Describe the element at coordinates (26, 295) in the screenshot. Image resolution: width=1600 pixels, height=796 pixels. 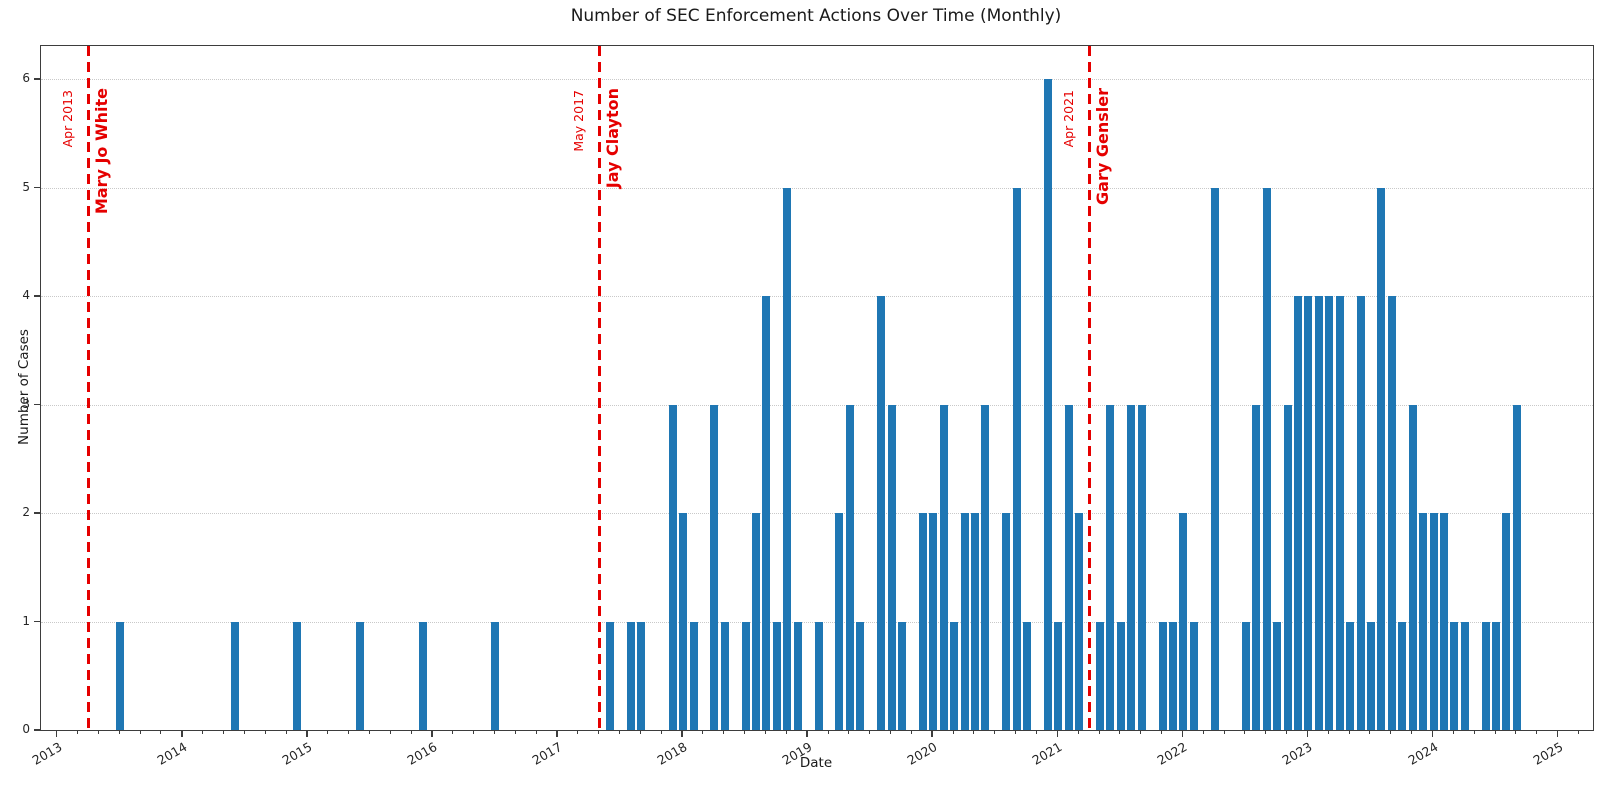
I see `y-tick-label: 4` at that location.